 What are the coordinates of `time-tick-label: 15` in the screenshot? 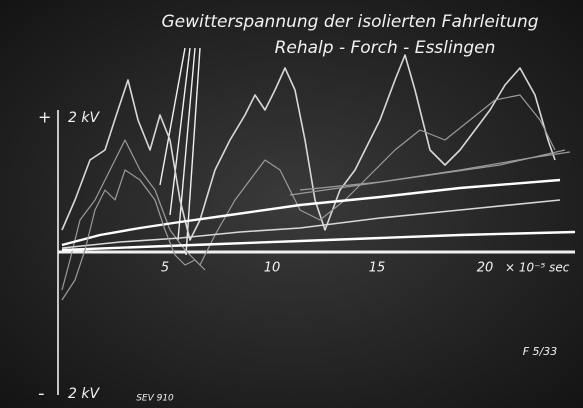 It's located at (377, 268).